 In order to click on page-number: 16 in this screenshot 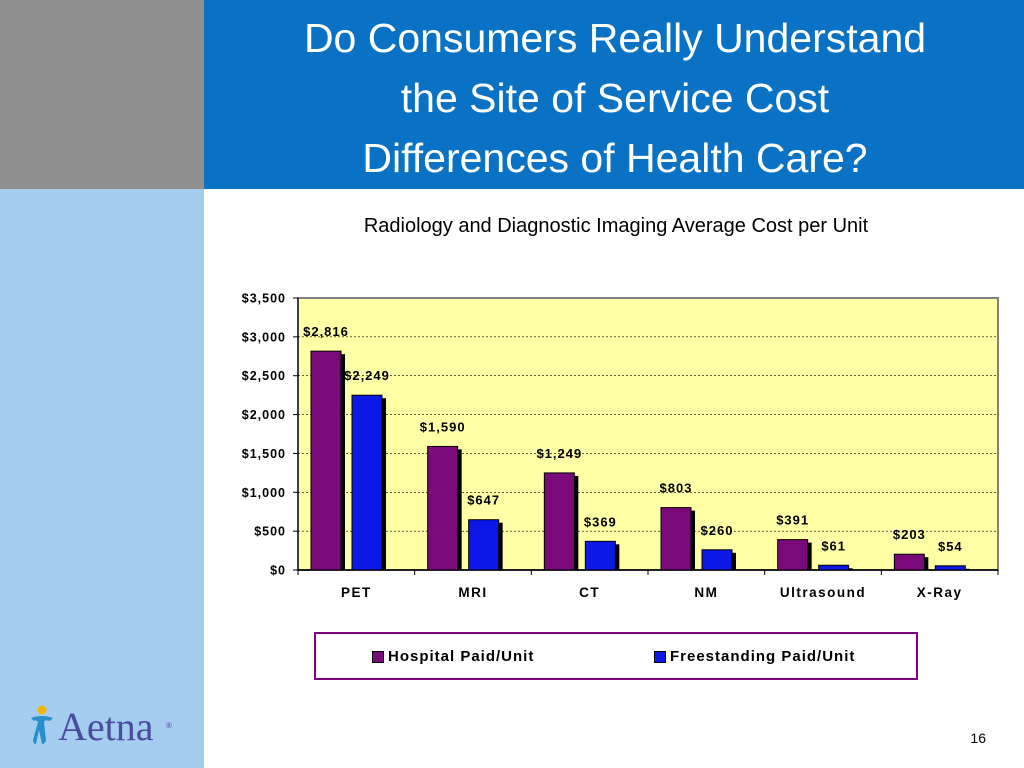, I will do `click(978, 738)`.